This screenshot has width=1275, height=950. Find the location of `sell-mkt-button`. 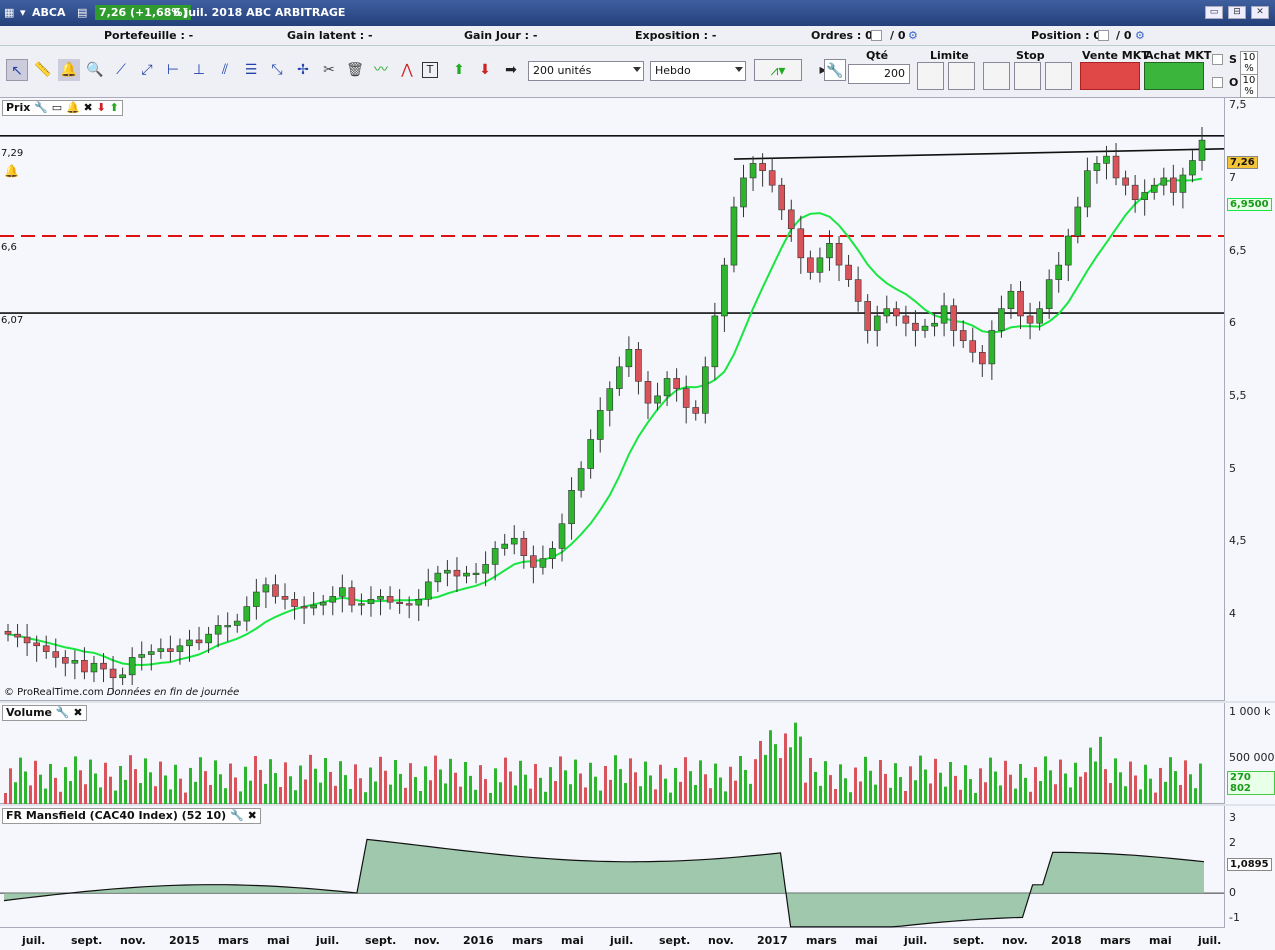

sell-mkt-button is located at coordinates (1110, 76).